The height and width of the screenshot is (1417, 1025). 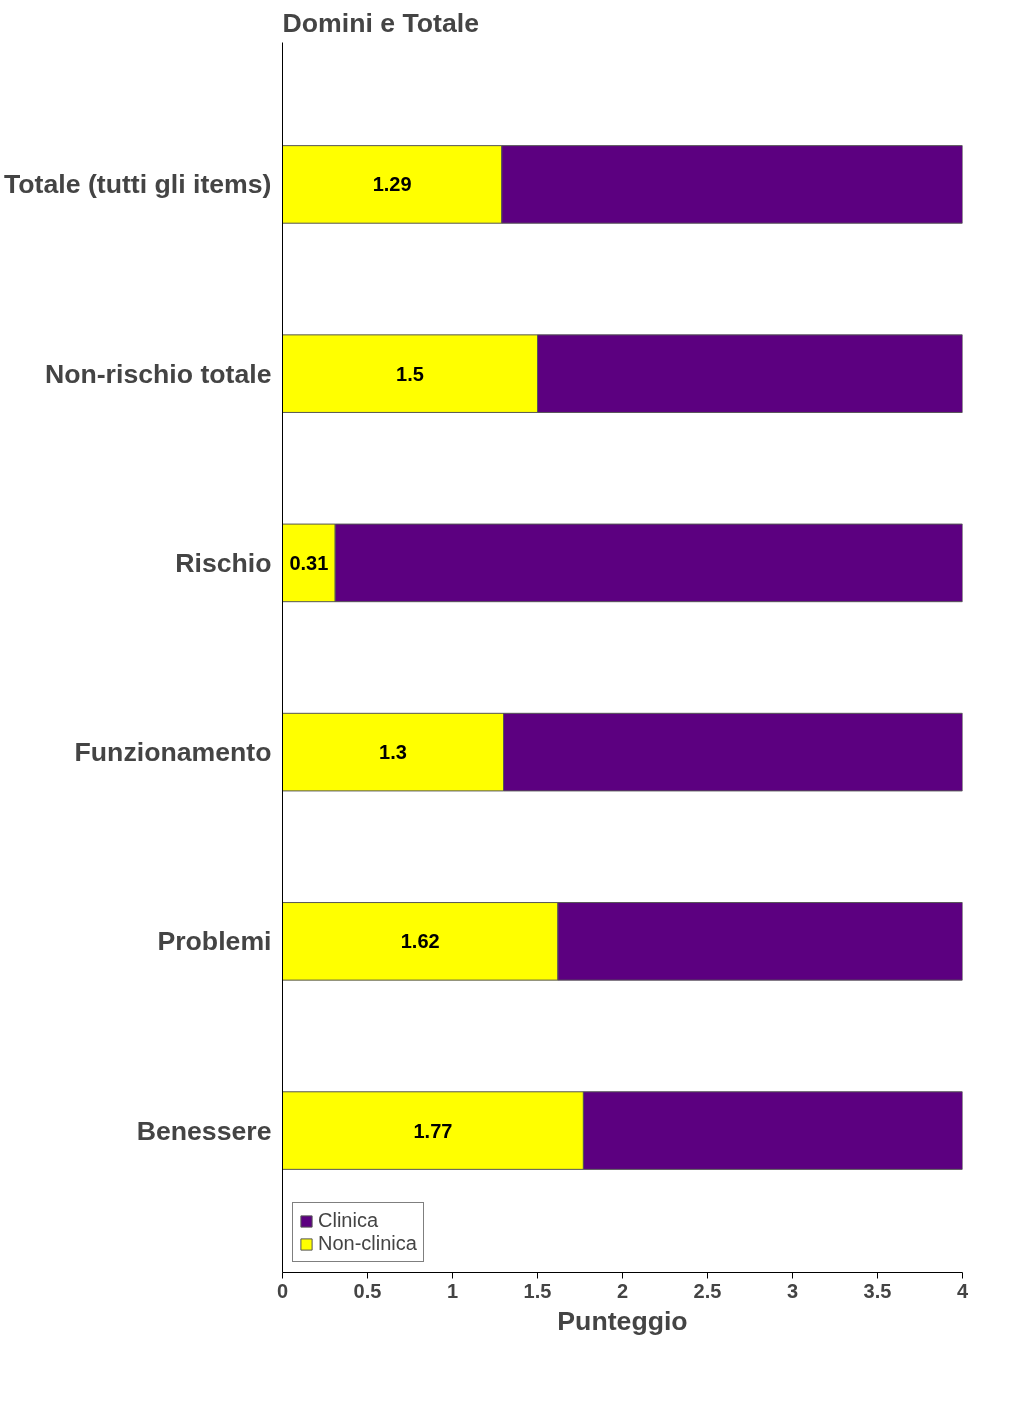 What do you see at coordinates (282, 1290) in the screenshot?
I see `x-tick-label: 0` at bounding box center [282, 1290].